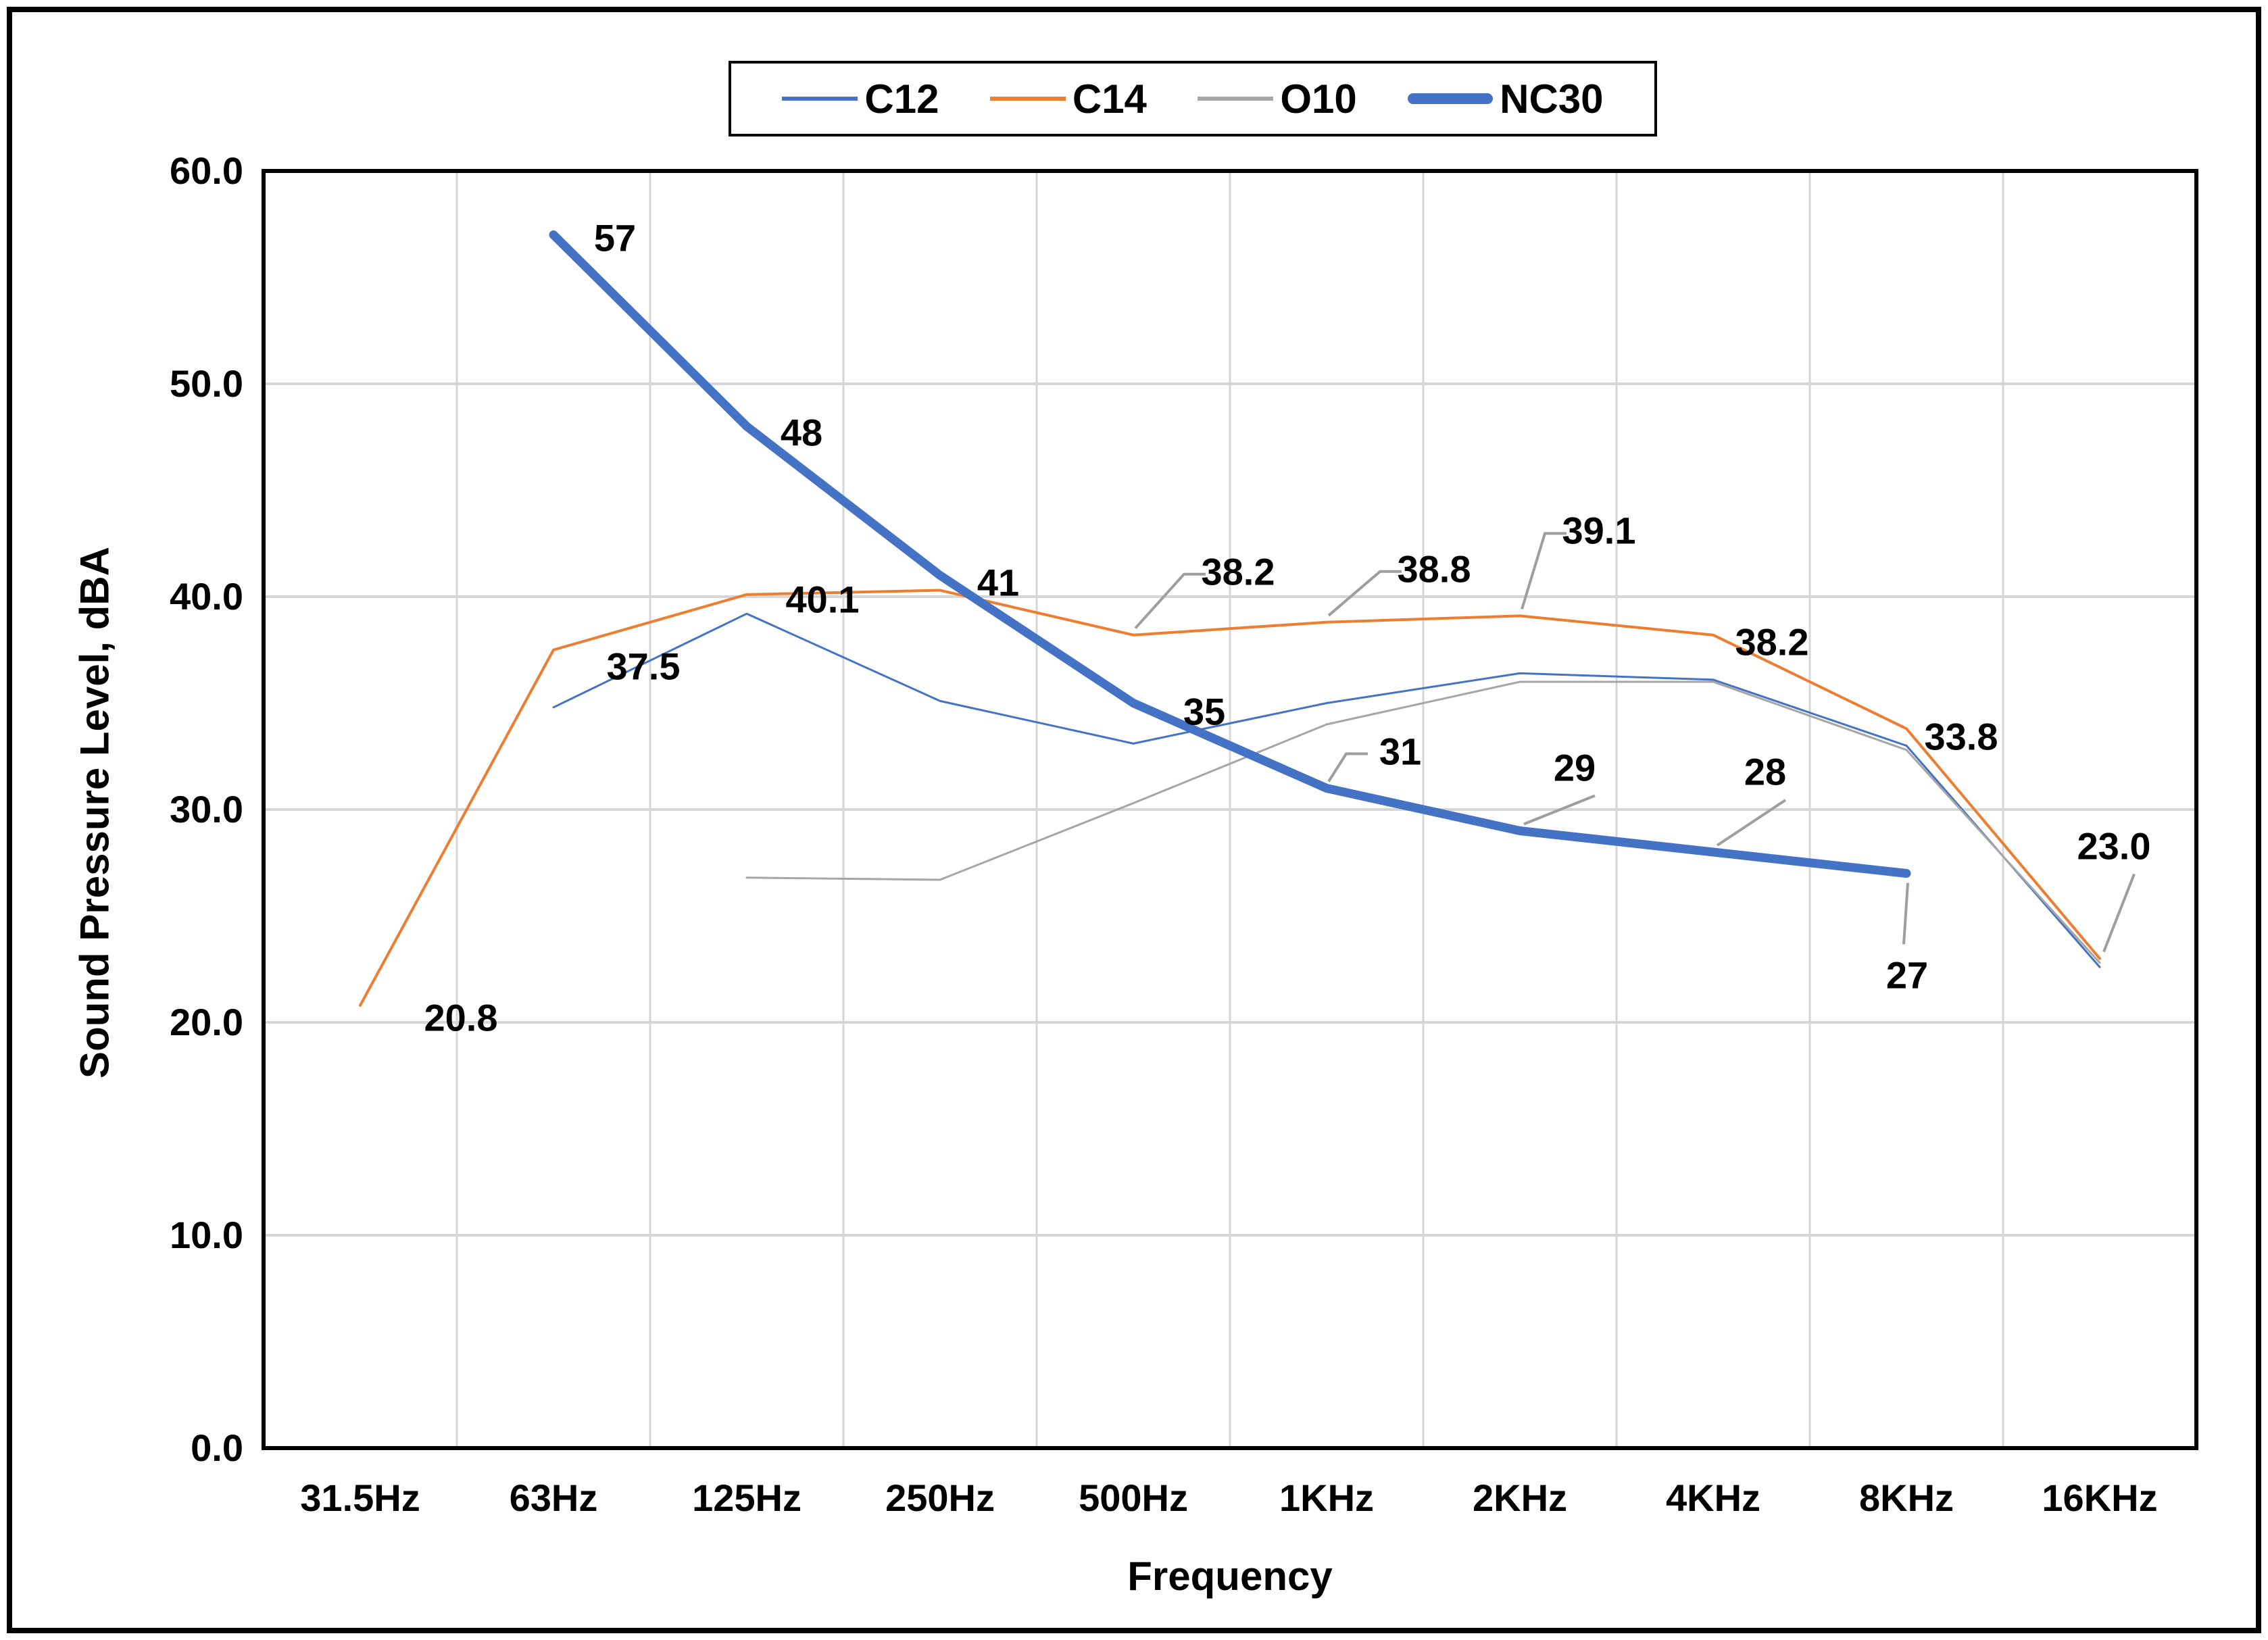  I want to click on series-line-c12, so click(1326, 790).